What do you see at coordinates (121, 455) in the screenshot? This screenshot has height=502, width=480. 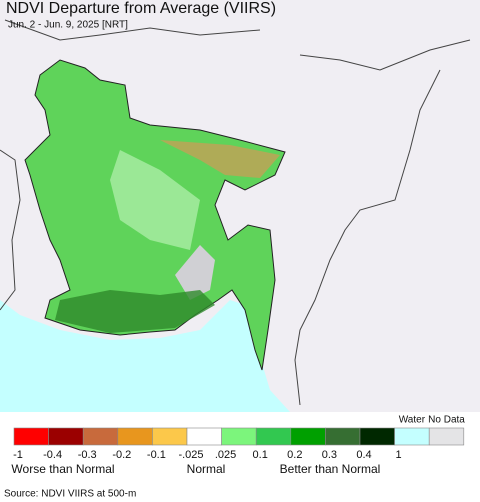 I see `legend-tick-label: -0.2` at bounding box center [121, 455].